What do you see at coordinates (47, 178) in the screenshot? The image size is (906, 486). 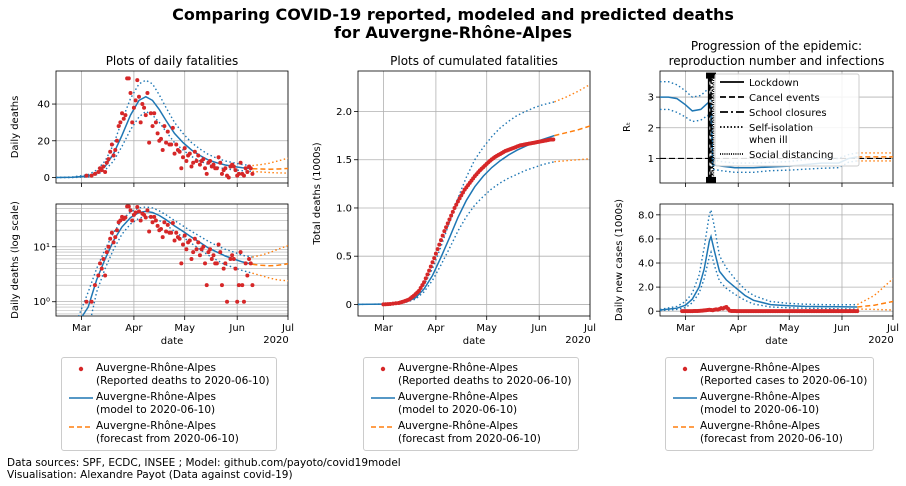 I see `y-tick-label: 0` at bounding box center [47, 178].